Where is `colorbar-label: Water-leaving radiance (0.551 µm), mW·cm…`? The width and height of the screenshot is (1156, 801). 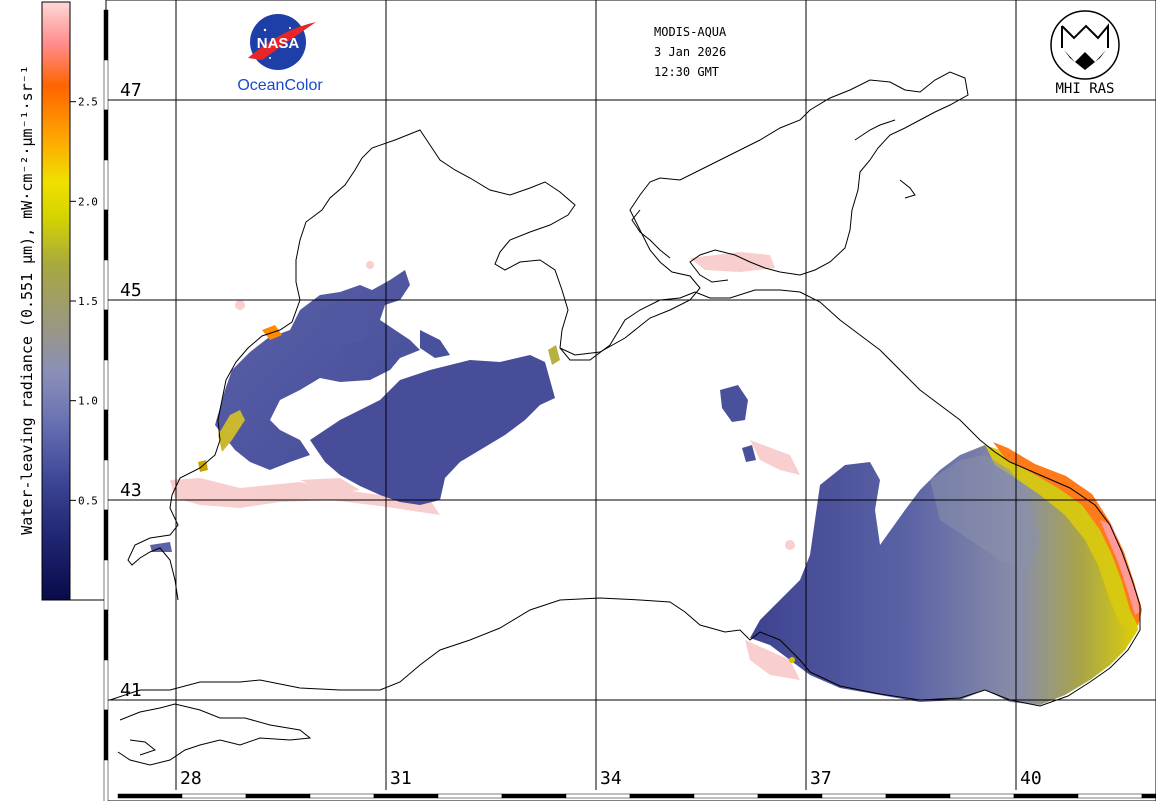 colorbar-label: Water-leaving radiance (0.551 µm), mW·cm… is located at coordinates (27, 300).